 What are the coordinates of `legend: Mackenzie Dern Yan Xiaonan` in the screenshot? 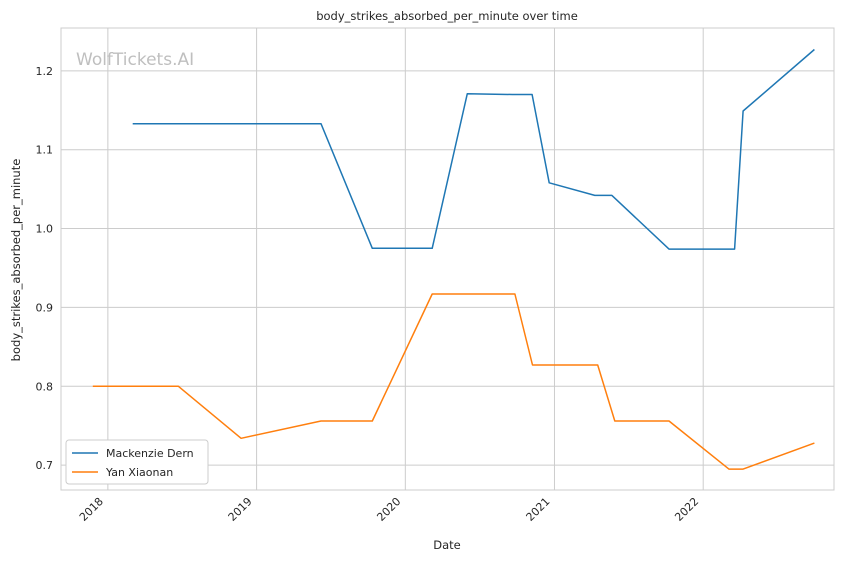 It's located at (137, 462).